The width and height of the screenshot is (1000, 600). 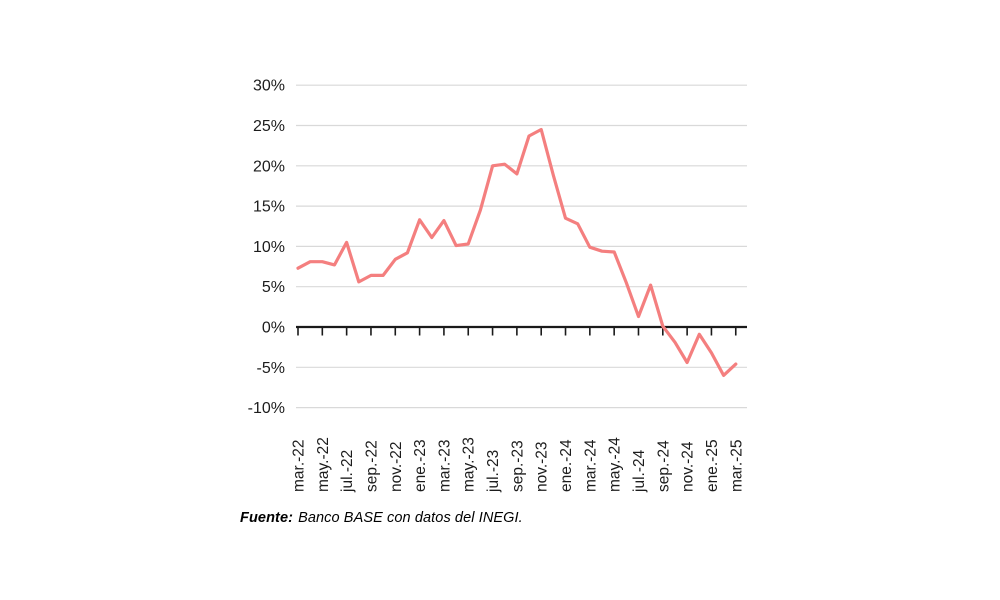 I want to click on source-note: Fuente: Banco BASE con datos del INEGI., so click(x=381, y=518).